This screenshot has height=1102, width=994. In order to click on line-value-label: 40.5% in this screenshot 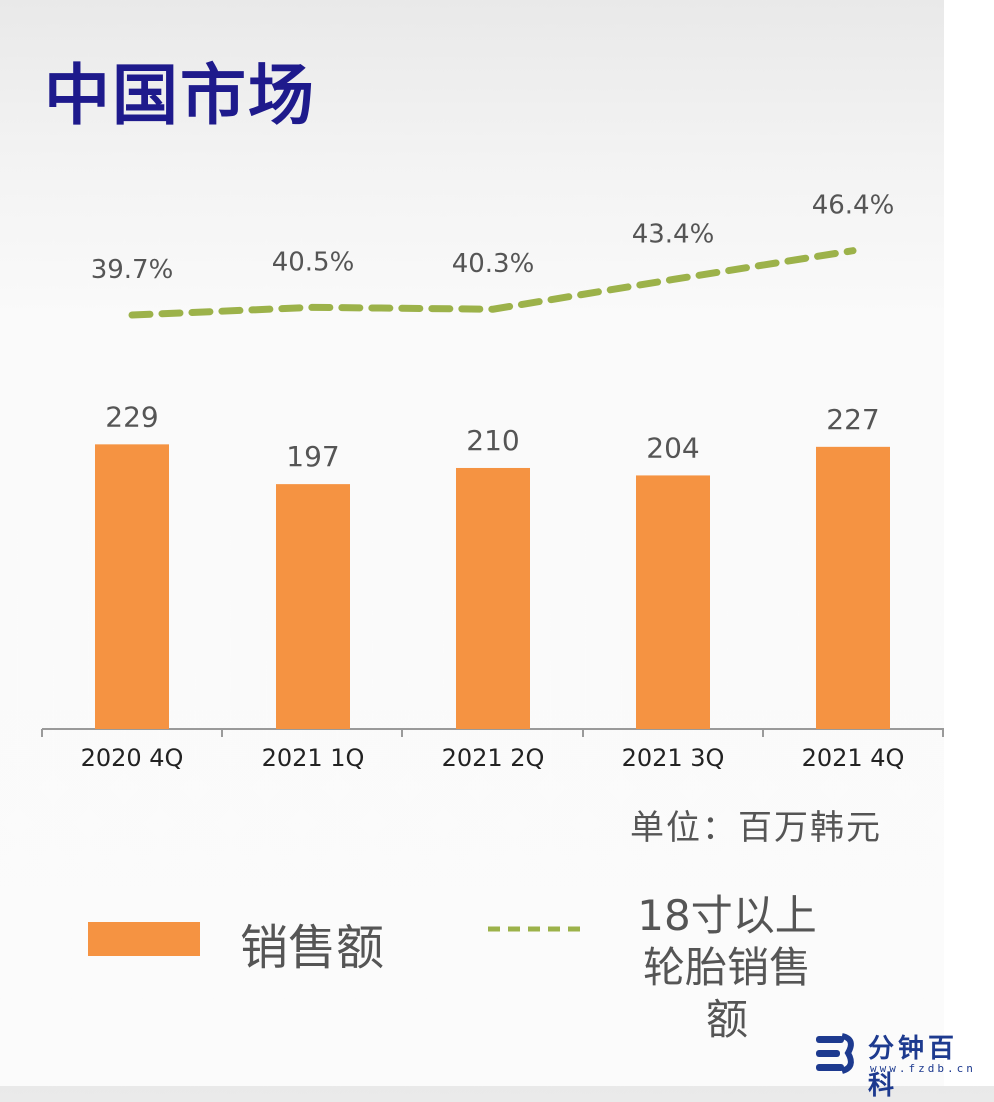, I will do `click(313, 262)`.